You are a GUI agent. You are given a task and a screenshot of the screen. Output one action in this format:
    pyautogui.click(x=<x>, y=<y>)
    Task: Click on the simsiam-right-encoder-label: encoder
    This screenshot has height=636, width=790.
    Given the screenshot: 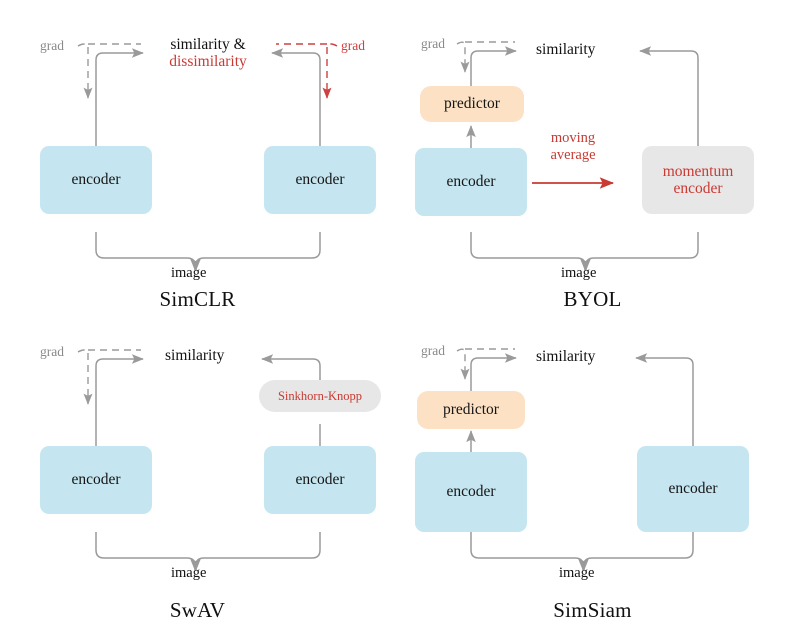 What is the action you would take?
    pyautogui.click(x=693, y=489)
    